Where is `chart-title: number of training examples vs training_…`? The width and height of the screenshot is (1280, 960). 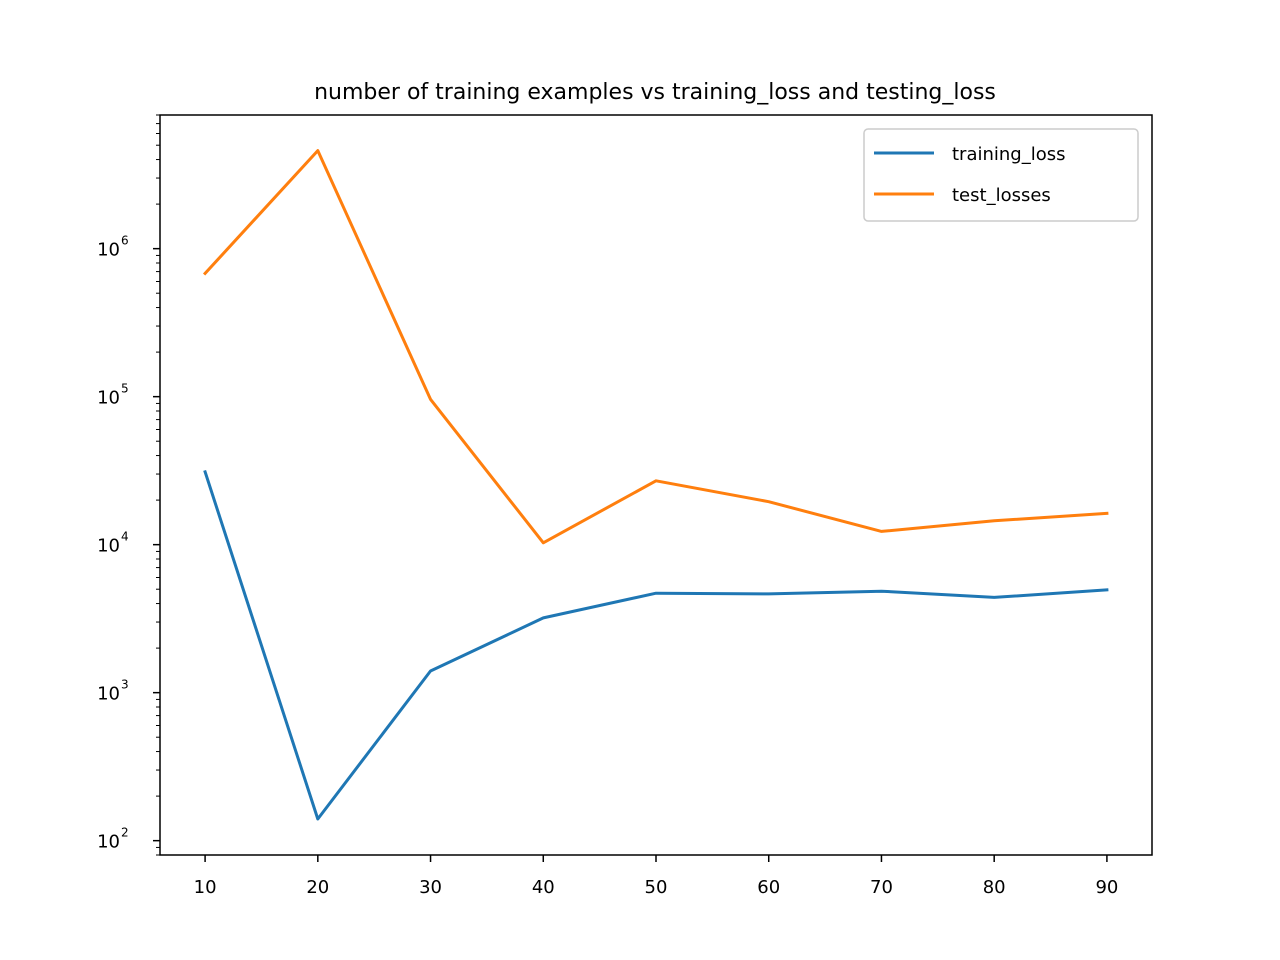 chart-title: number of training examples vs training_… is located at coordinates (655, 92).